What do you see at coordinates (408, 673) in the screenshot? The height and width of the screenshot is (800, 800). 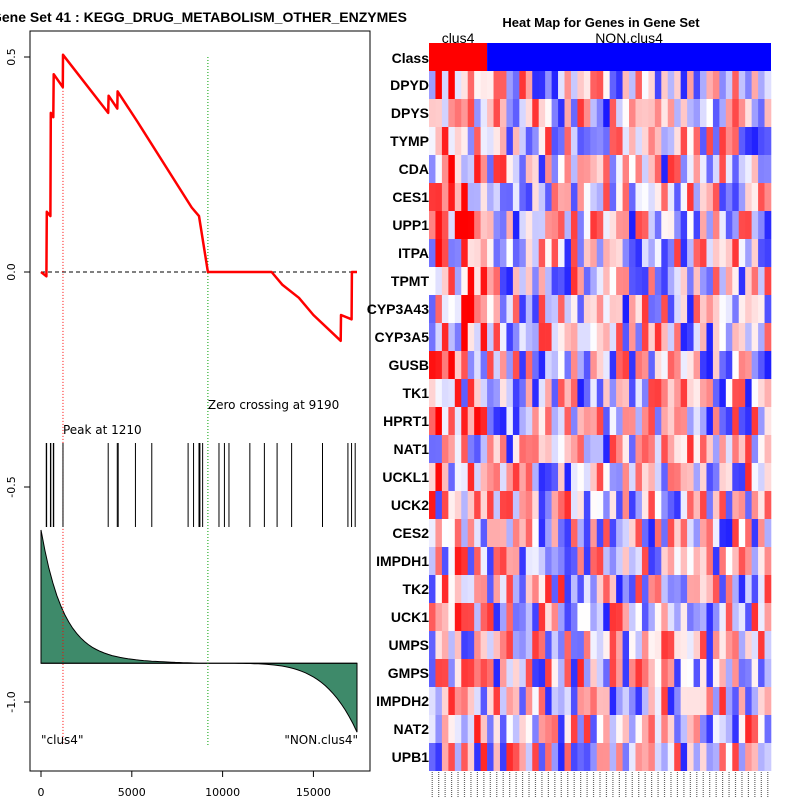 I see `row-label-gmps: GMPS` at bounding box center [408, 673].